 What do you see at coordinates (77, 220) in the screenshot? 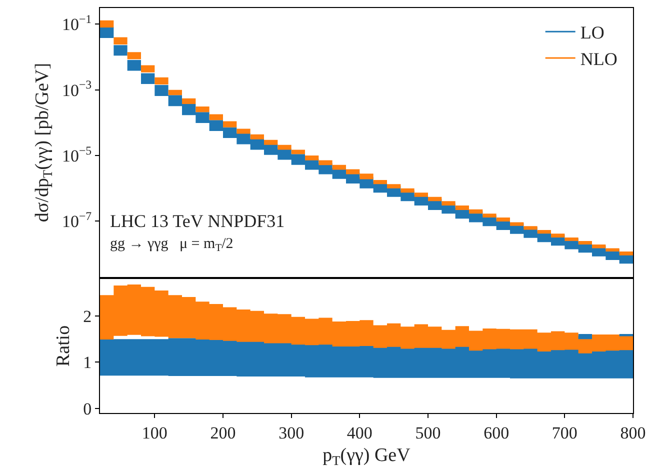
I see `y-tick-label: 10$^{−7}$` at bounding box center [77, 220].